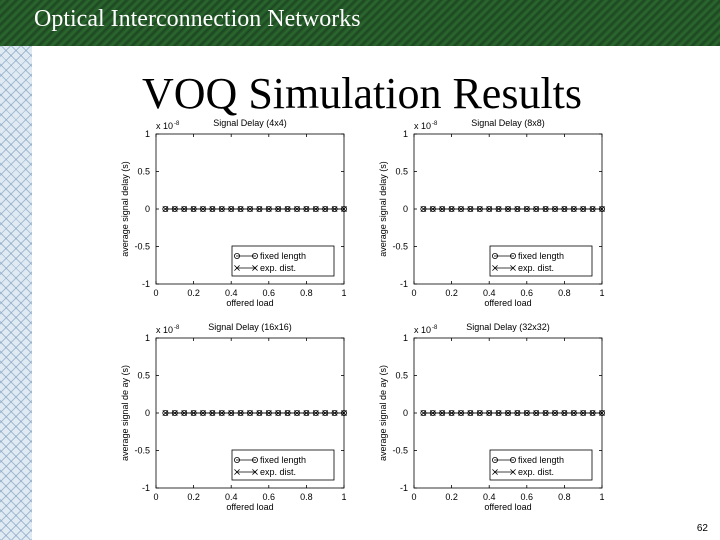 Image resolution: width=720 pixels, height=540 pixels. I want to click on header-title: Optical Interconnection Networks, so click(197, 19).